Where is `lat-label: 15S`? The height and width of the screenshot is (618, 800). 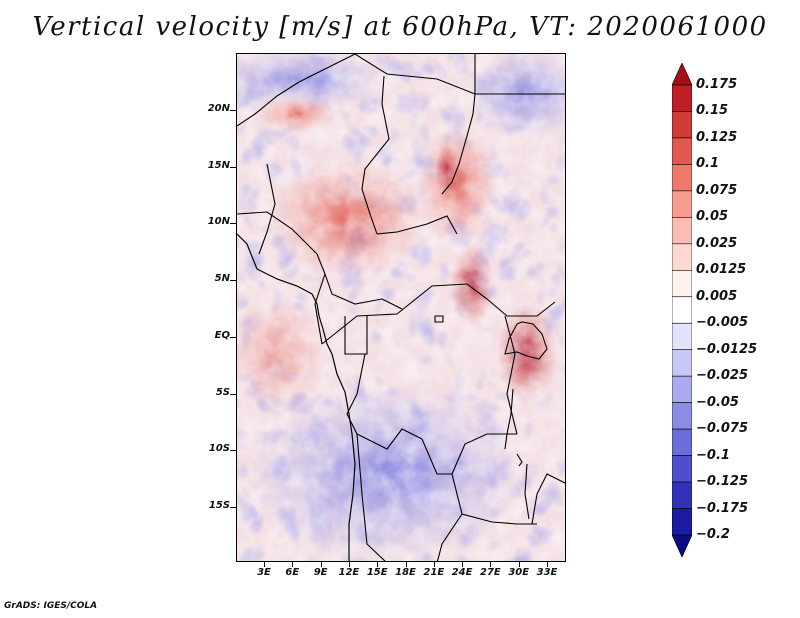 lat-label: 15S is located at coordinates (219, 505).